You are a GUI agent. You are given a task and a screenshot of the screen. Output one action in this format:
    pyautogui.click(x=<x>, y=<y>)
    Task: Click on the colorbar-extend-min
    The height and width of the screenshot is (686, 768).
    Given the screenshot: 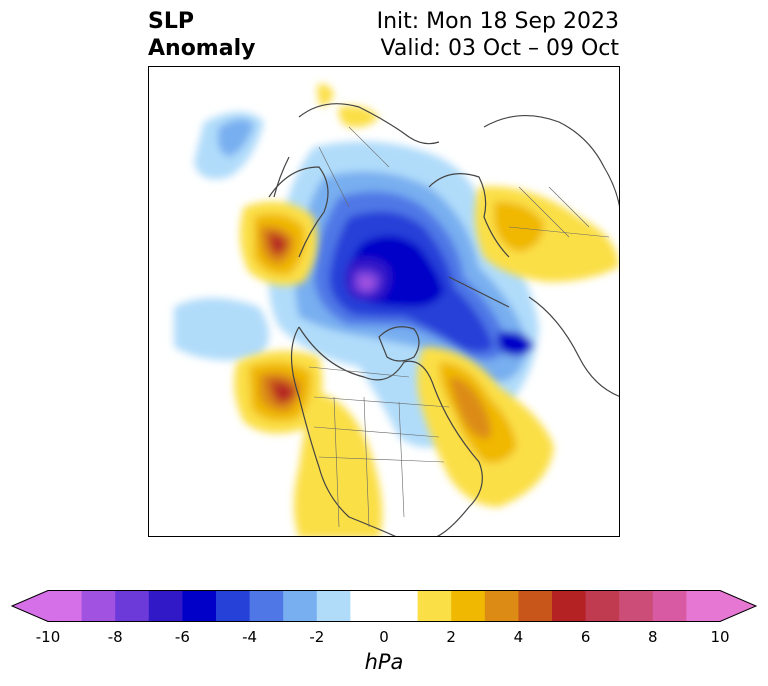 What is the action you would take?
    pyautogui.click(x=30, y=606)
    